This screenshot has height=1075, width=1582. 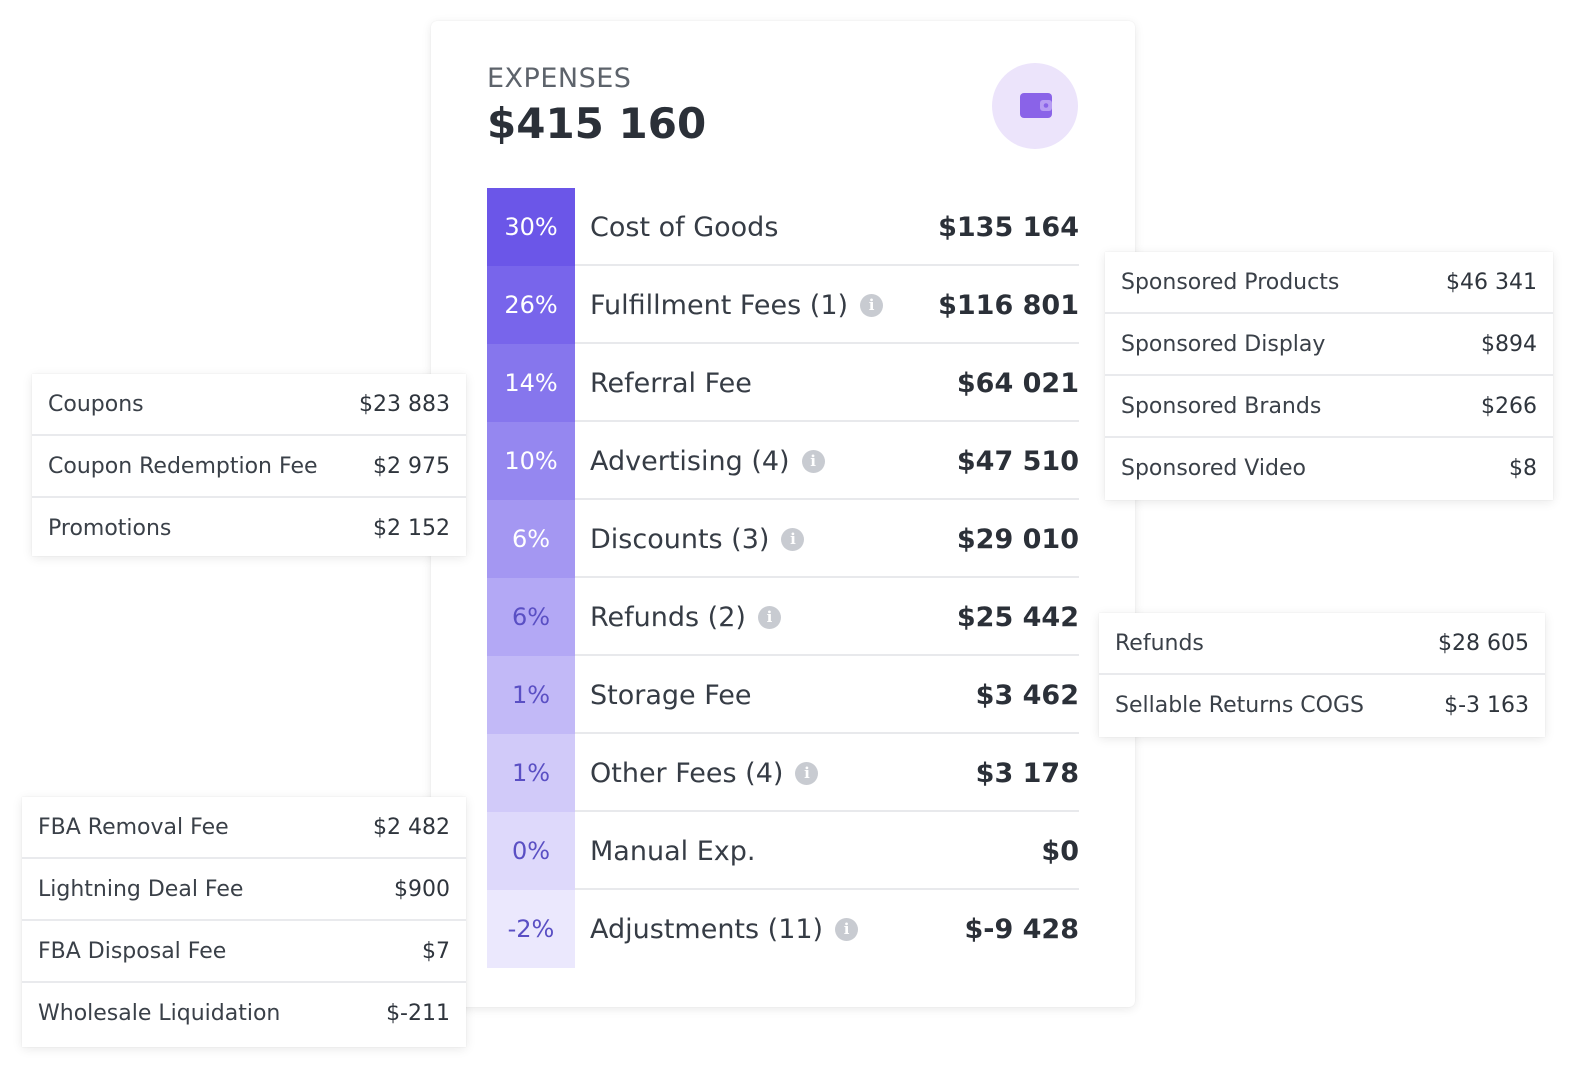 What do you see at coordinates (1159, 643) in the screenshot?
I see `breakdown-label: Refunds` at bounding box center [1159, 643].